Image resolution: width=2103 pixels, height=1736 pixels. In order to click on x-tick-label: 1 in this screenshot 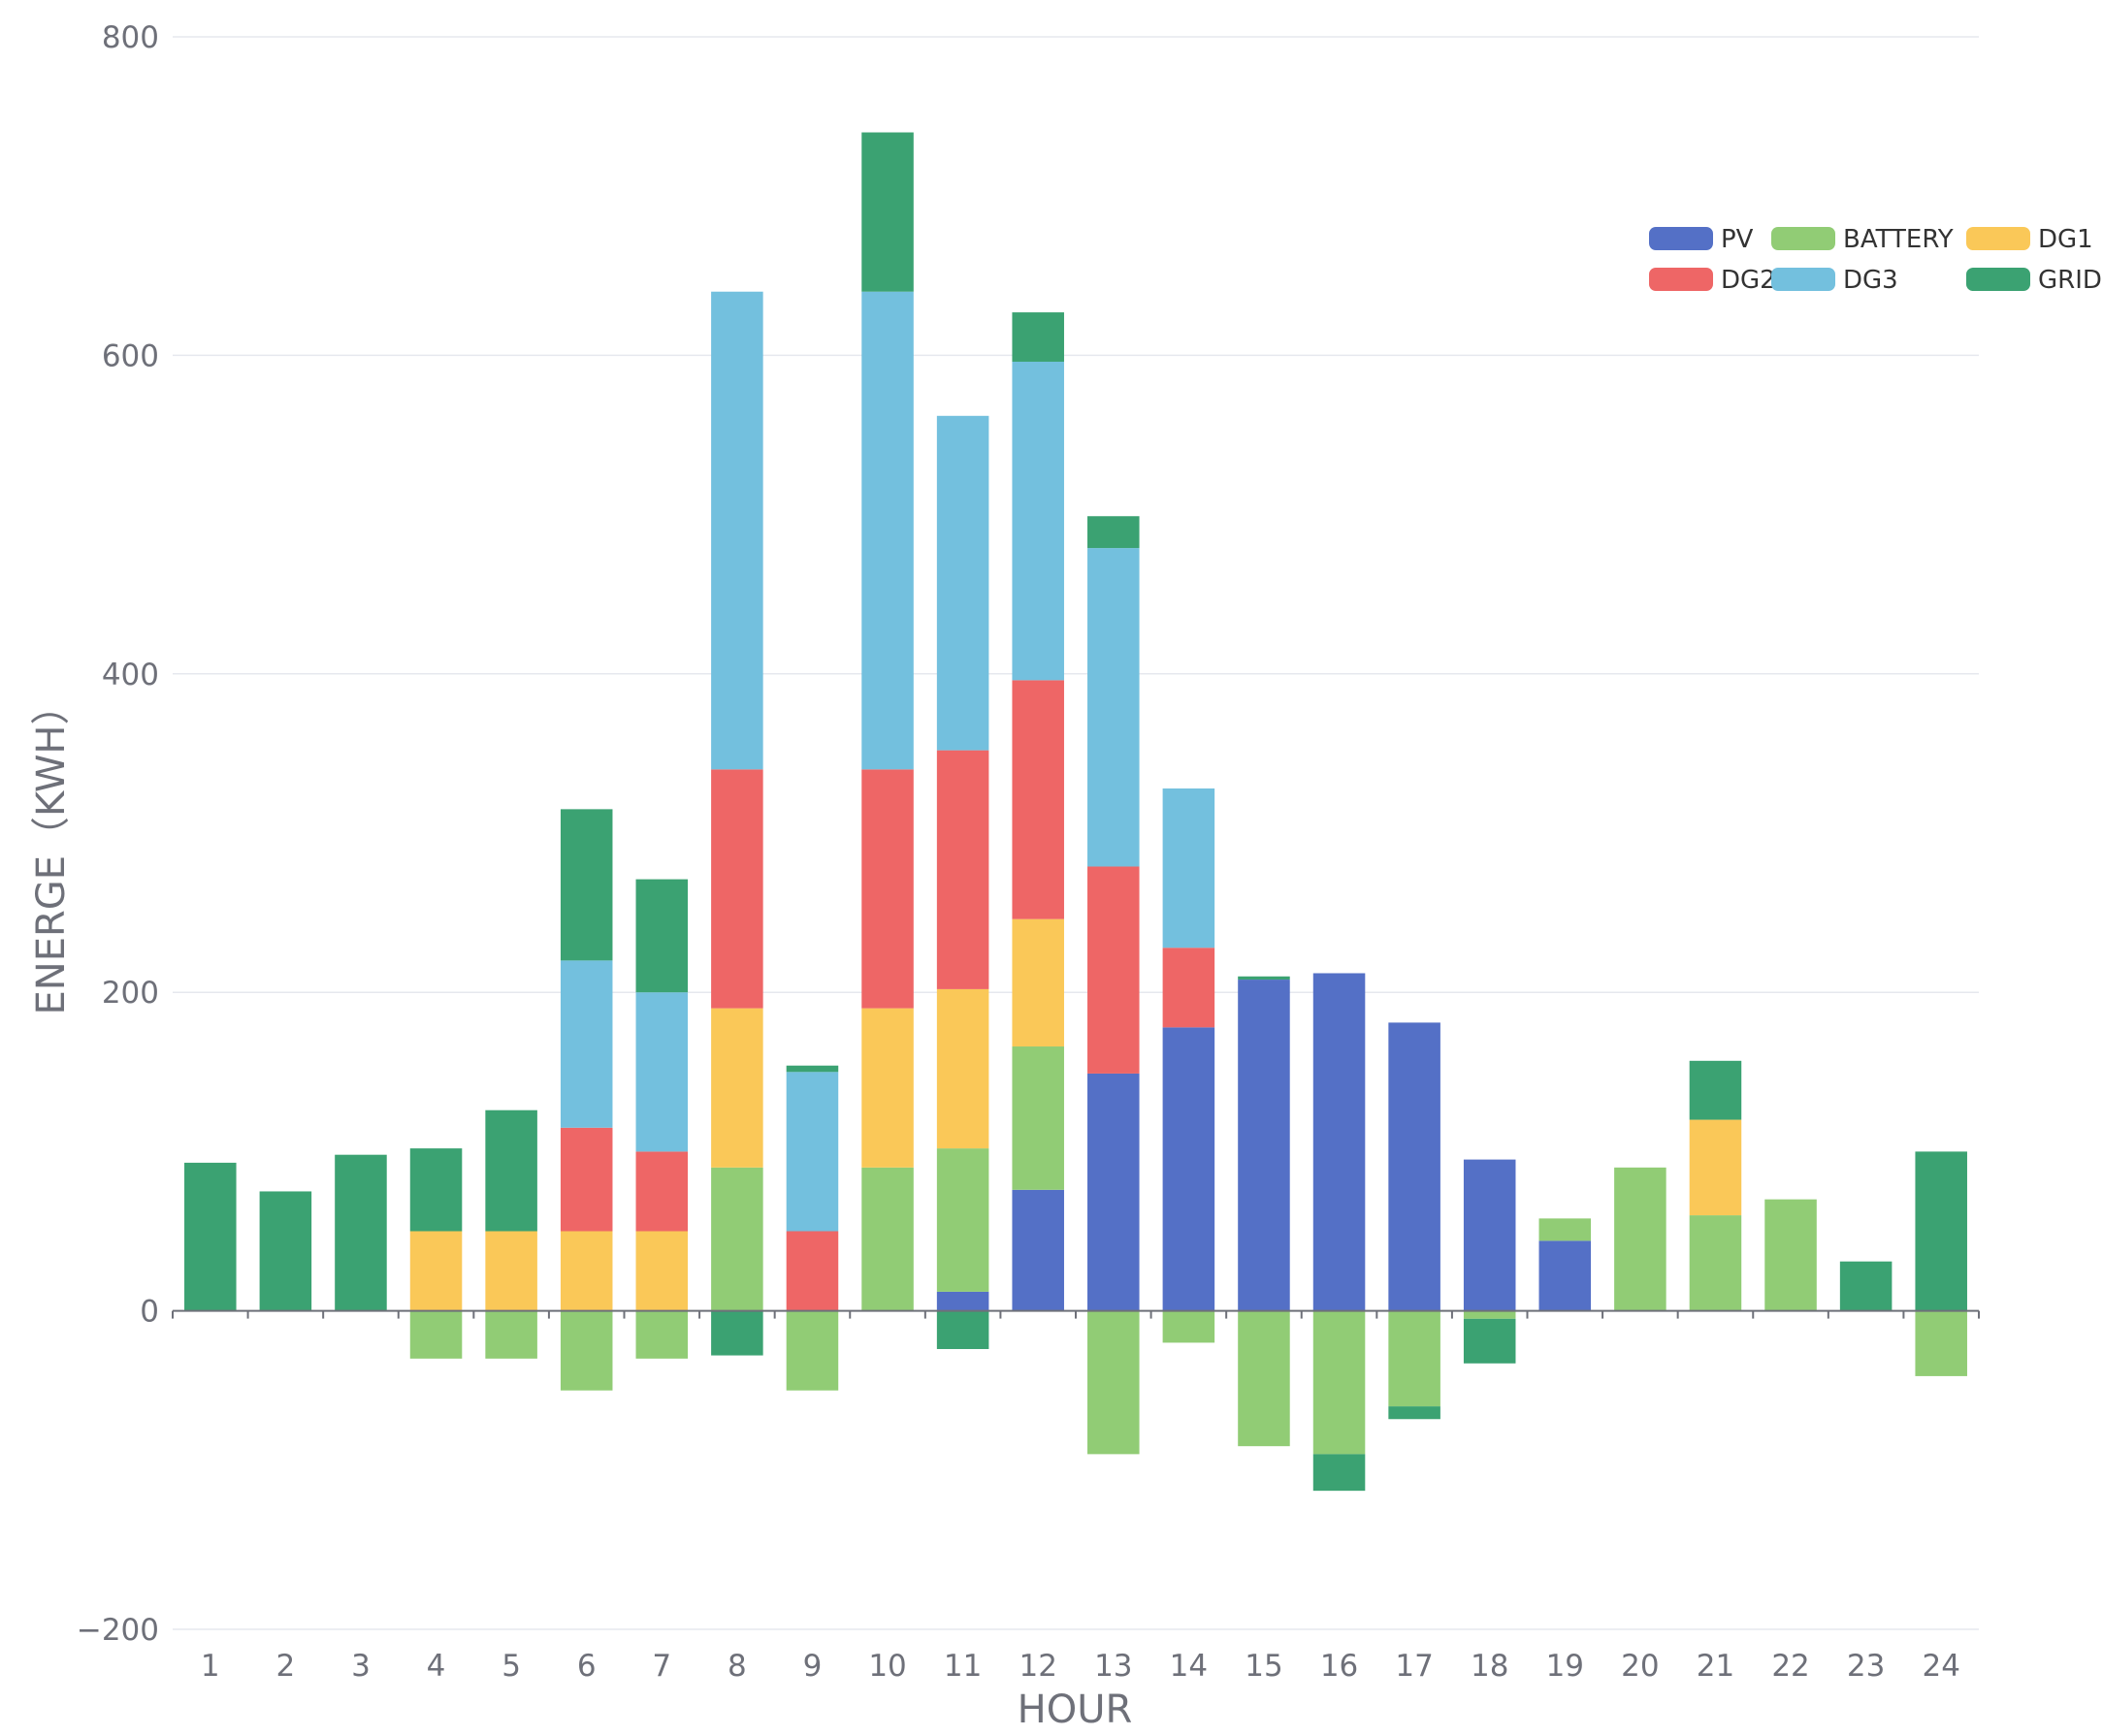, I will do `click(210, 1666)`.